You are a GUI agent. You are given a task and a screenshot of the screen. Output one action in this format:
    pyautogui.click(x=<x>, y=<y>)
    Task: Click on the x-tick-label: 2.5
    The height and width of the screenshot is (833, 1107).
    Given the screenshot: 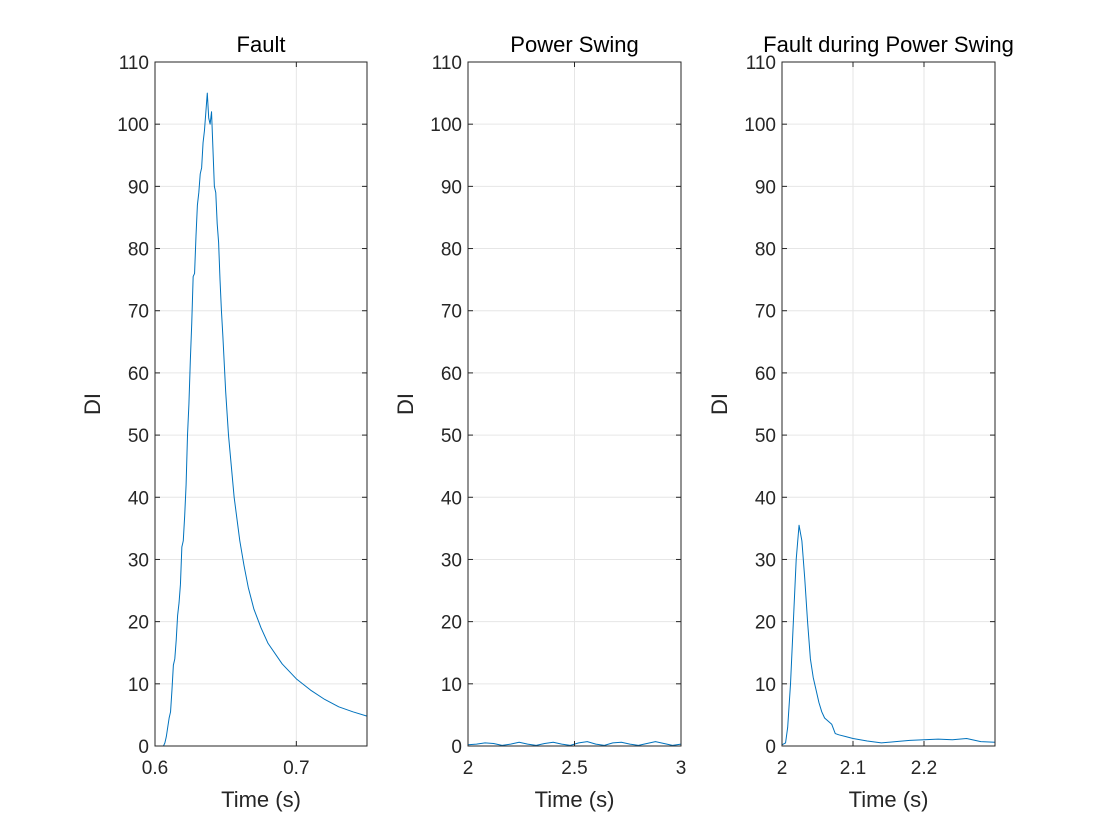 What is the action you would take?
    pyautogui.click(x=574, y=768)
    